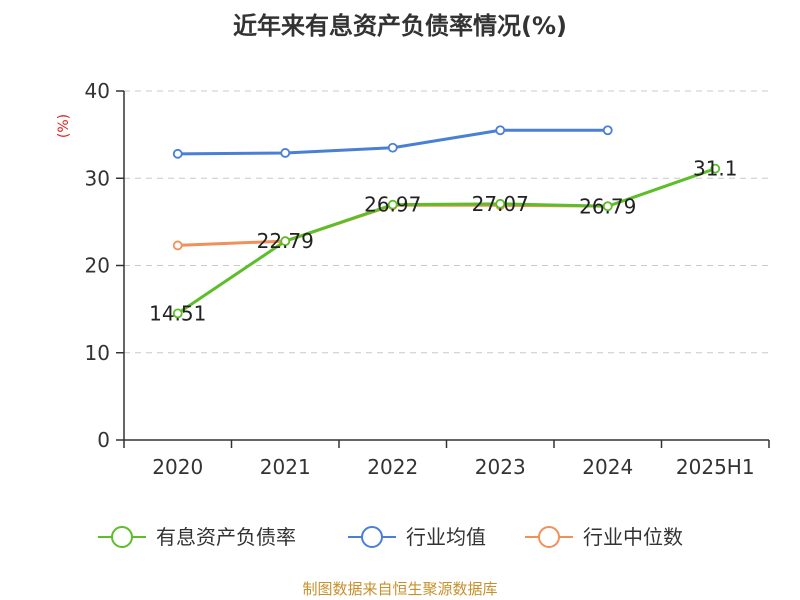  I want to click on series-1-point-2020, so click(177, 153).